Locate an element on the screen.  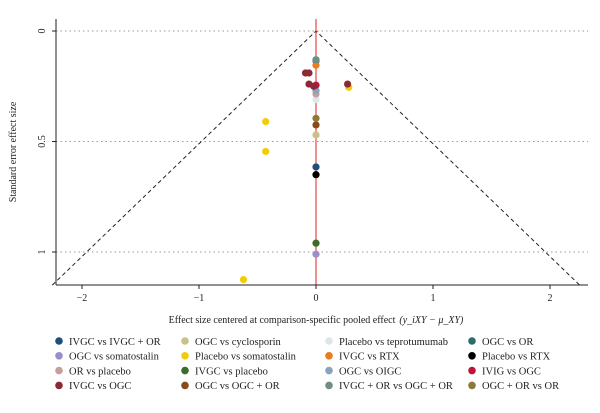
legend-item: Placebo vs teprotumumab is located at coordinates (386, 342).